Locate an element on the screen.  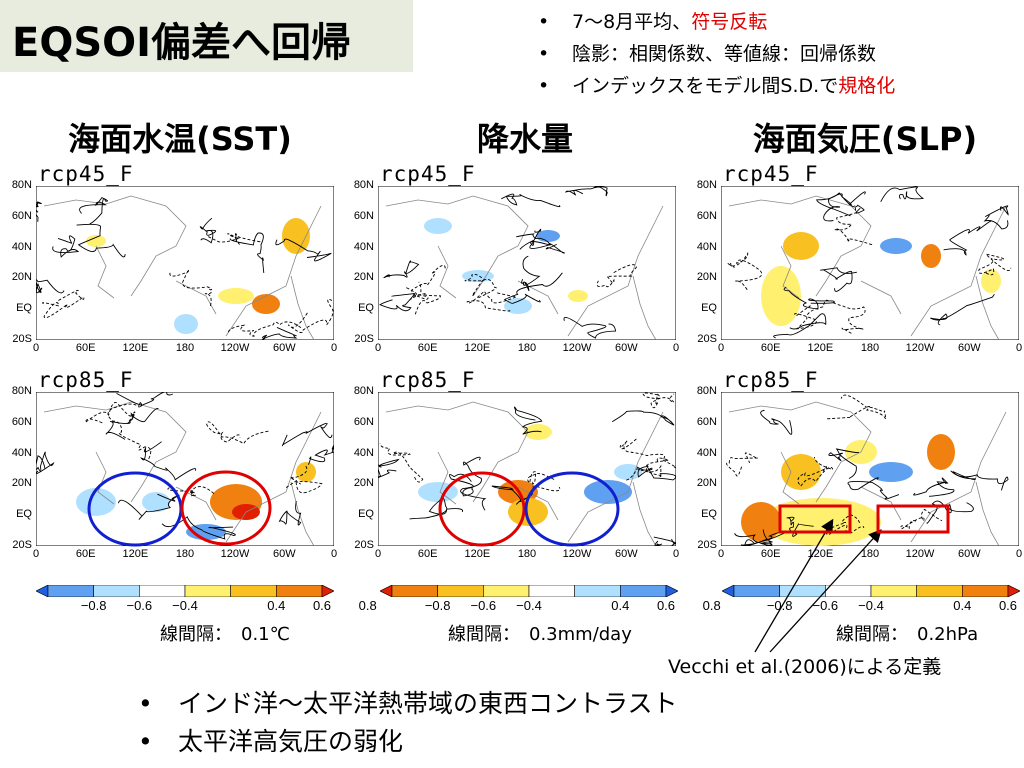
colorbar-sst is located at coordinates (185, 591).